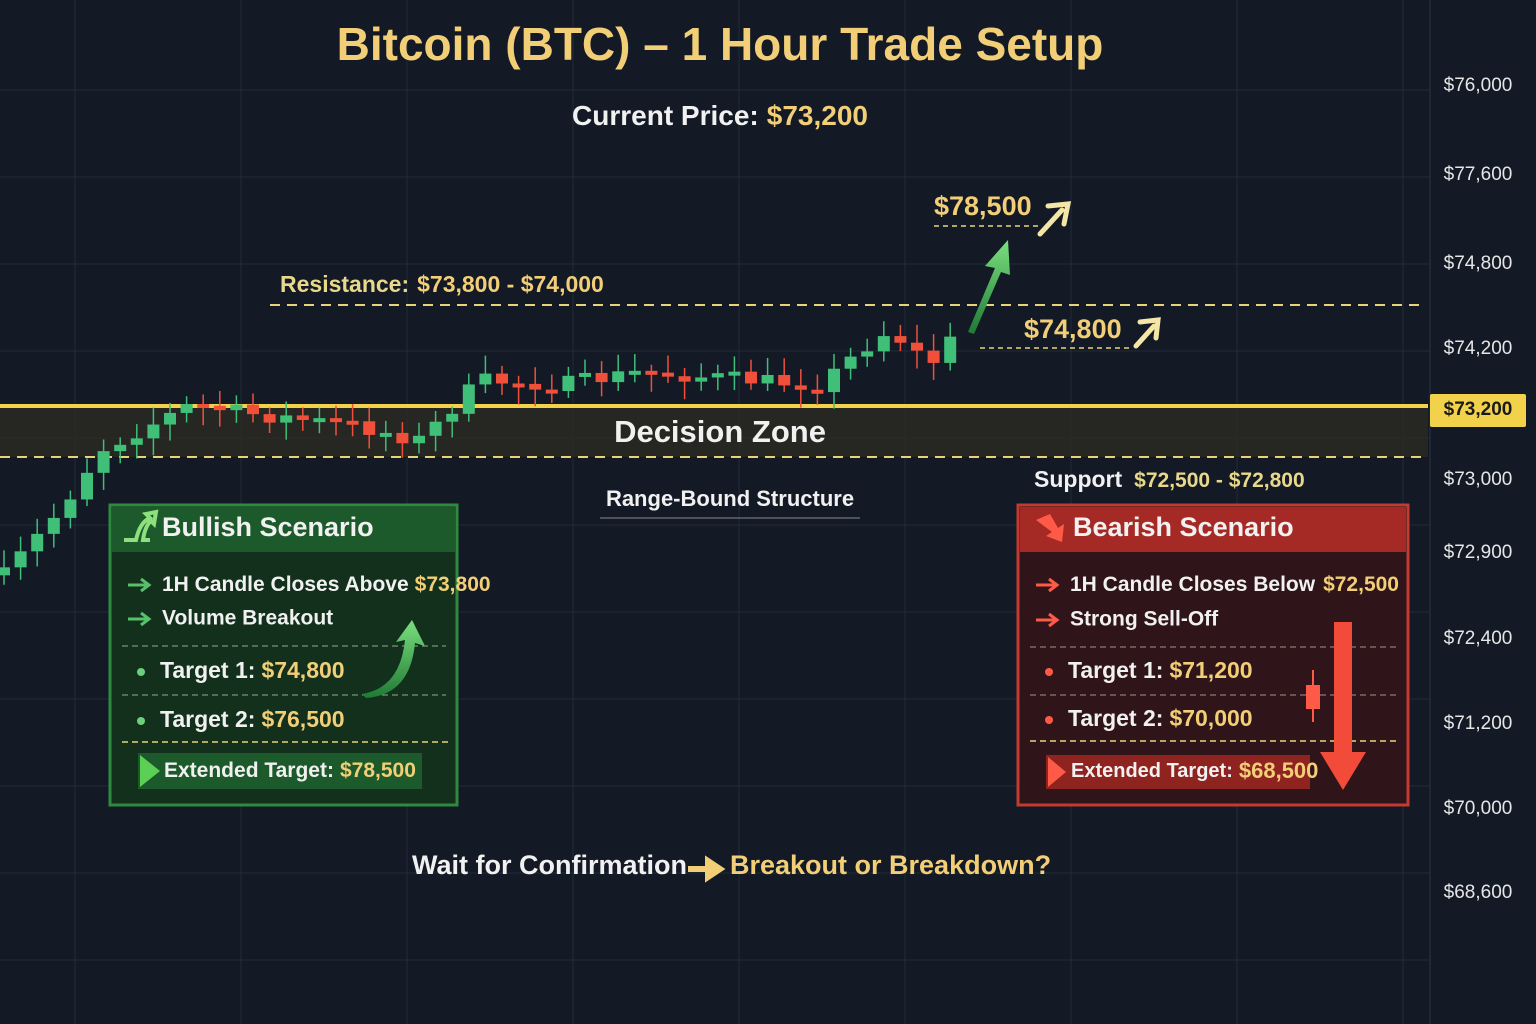 This screenshot has height=1024, width=1536. I want to click on bearish-title: Bearish Scenario, so click(1183, 527).